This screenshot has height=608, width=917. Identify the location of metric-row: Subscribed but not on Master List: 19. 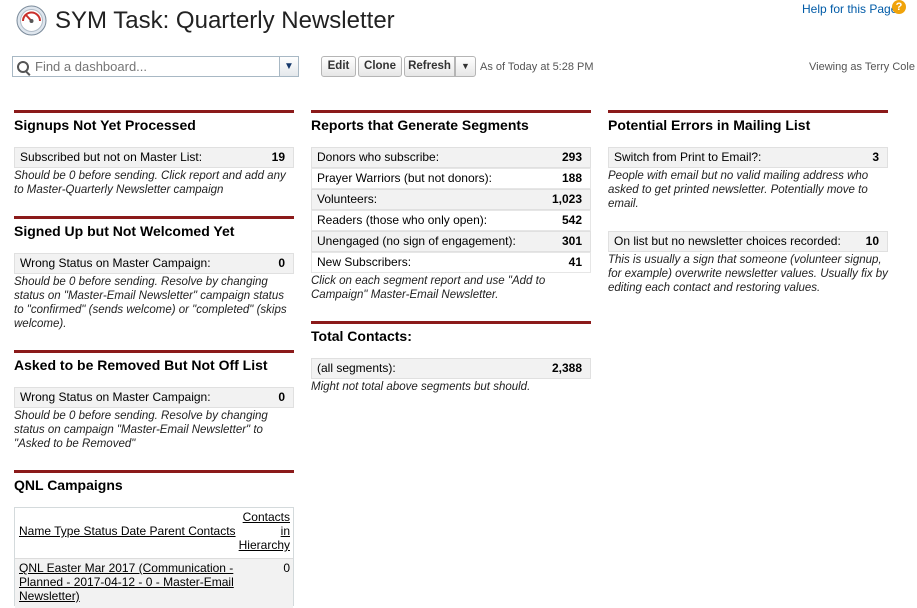
(154, 157).